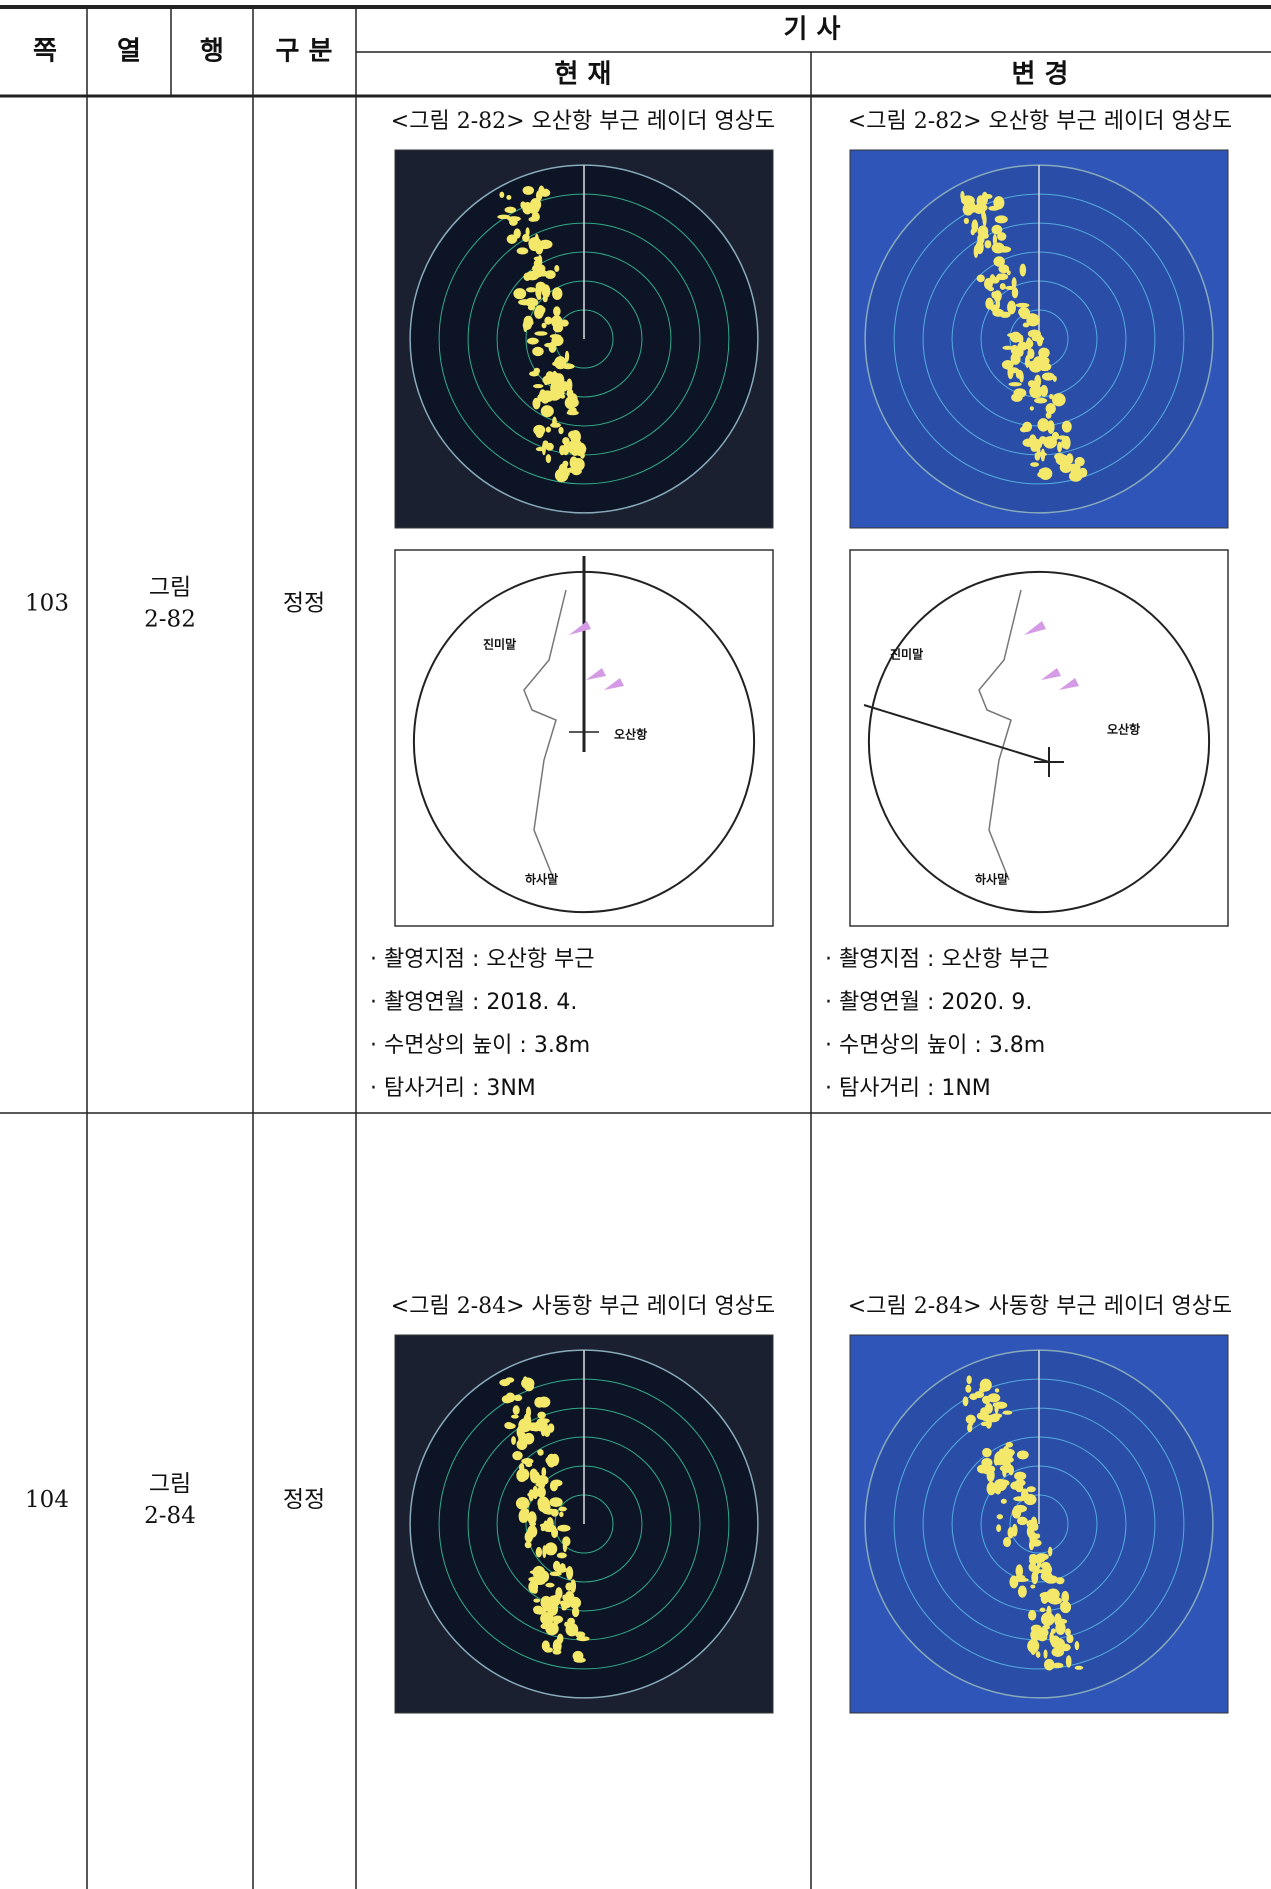 The image size is (1271, 1889). Describe the element at coordinates (541, 879) in the screenshot. I see `diagram-label: 하사말` at that location.